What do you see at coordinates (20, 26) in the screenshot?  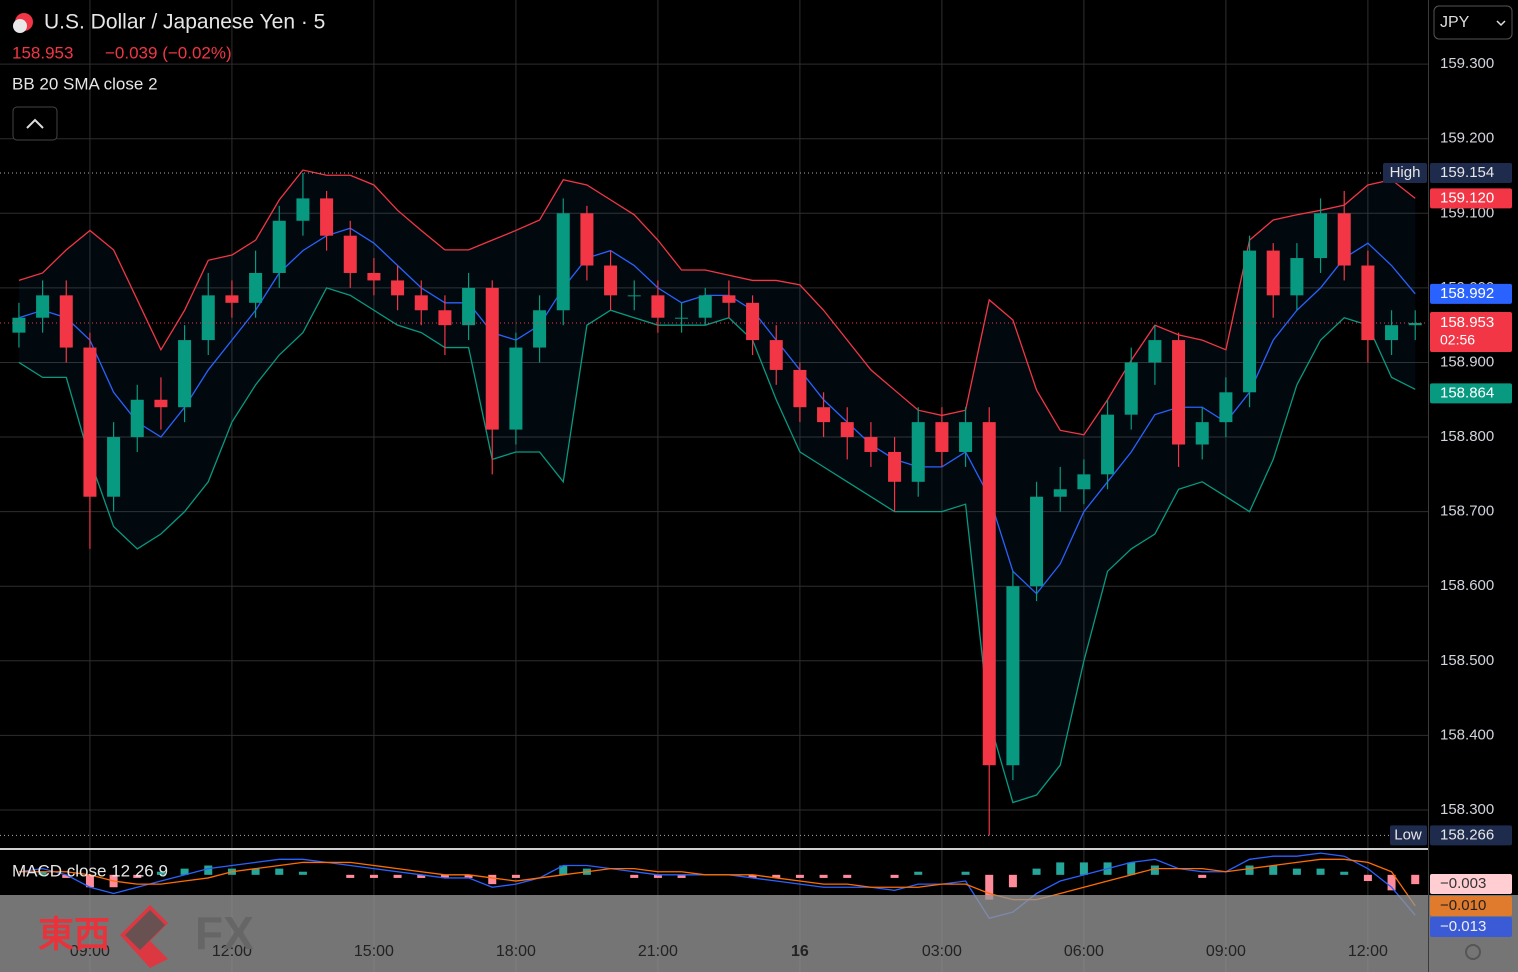 I see `flag-icon` at bounding box center [20, 26].